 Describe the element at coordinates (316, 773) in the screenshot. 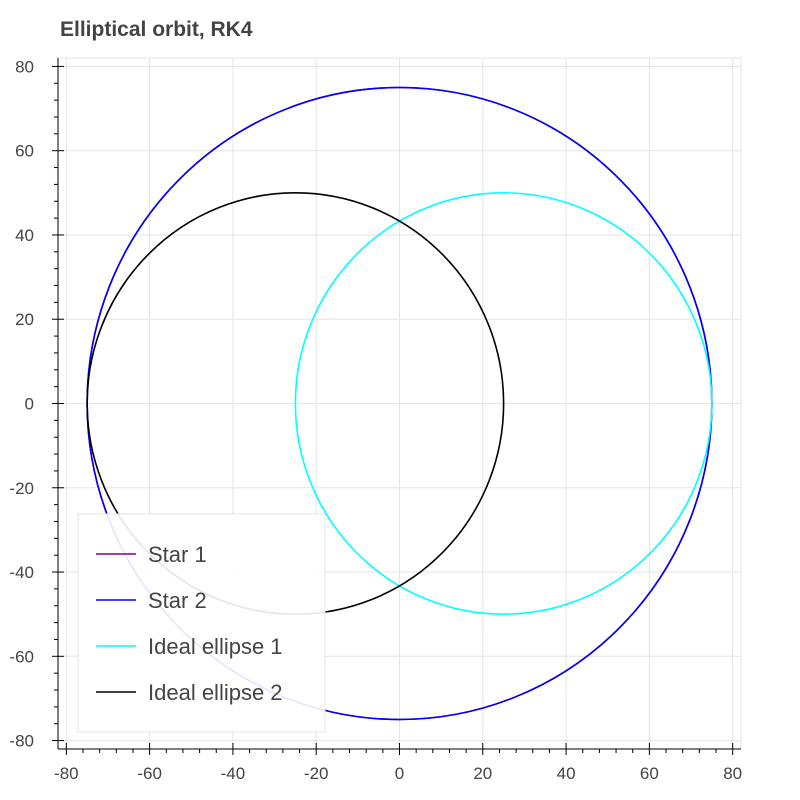

I see `x-tick-label: -20` at that location.